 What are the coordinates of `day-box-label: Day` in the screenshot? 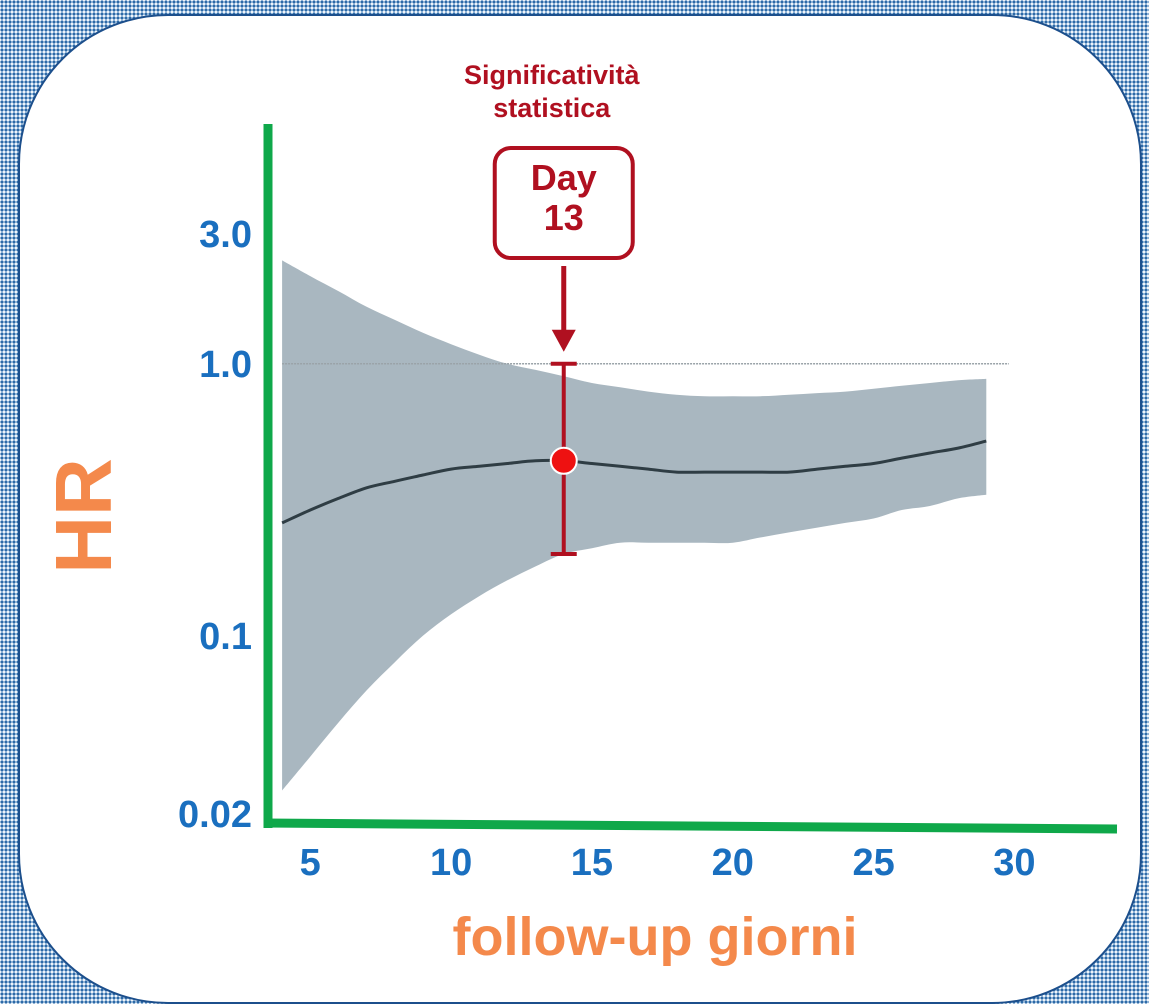 It's located at (564, 177).